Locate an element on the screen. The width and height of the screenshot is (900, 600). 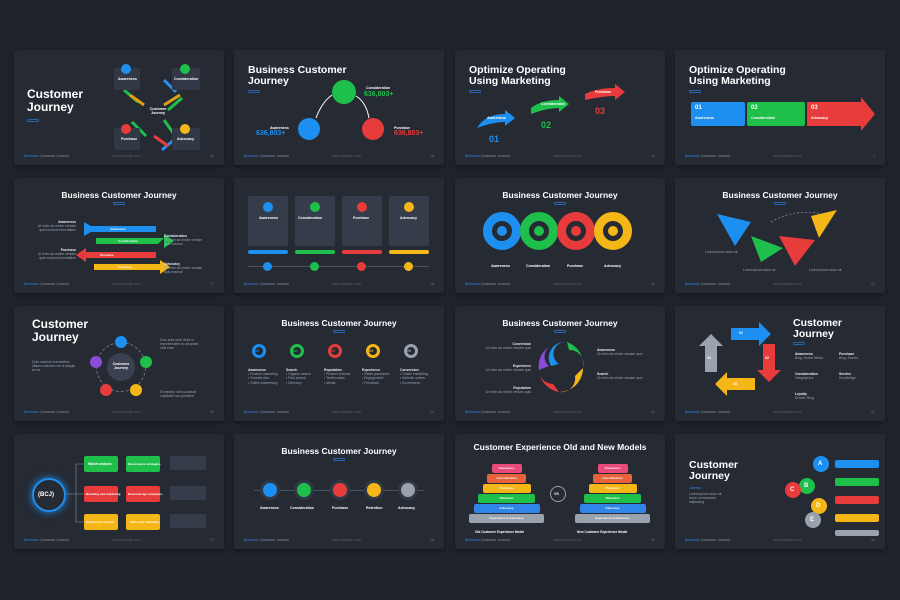
pyramid-step: Experience & Advocacy is located at coordinates (612, 518).